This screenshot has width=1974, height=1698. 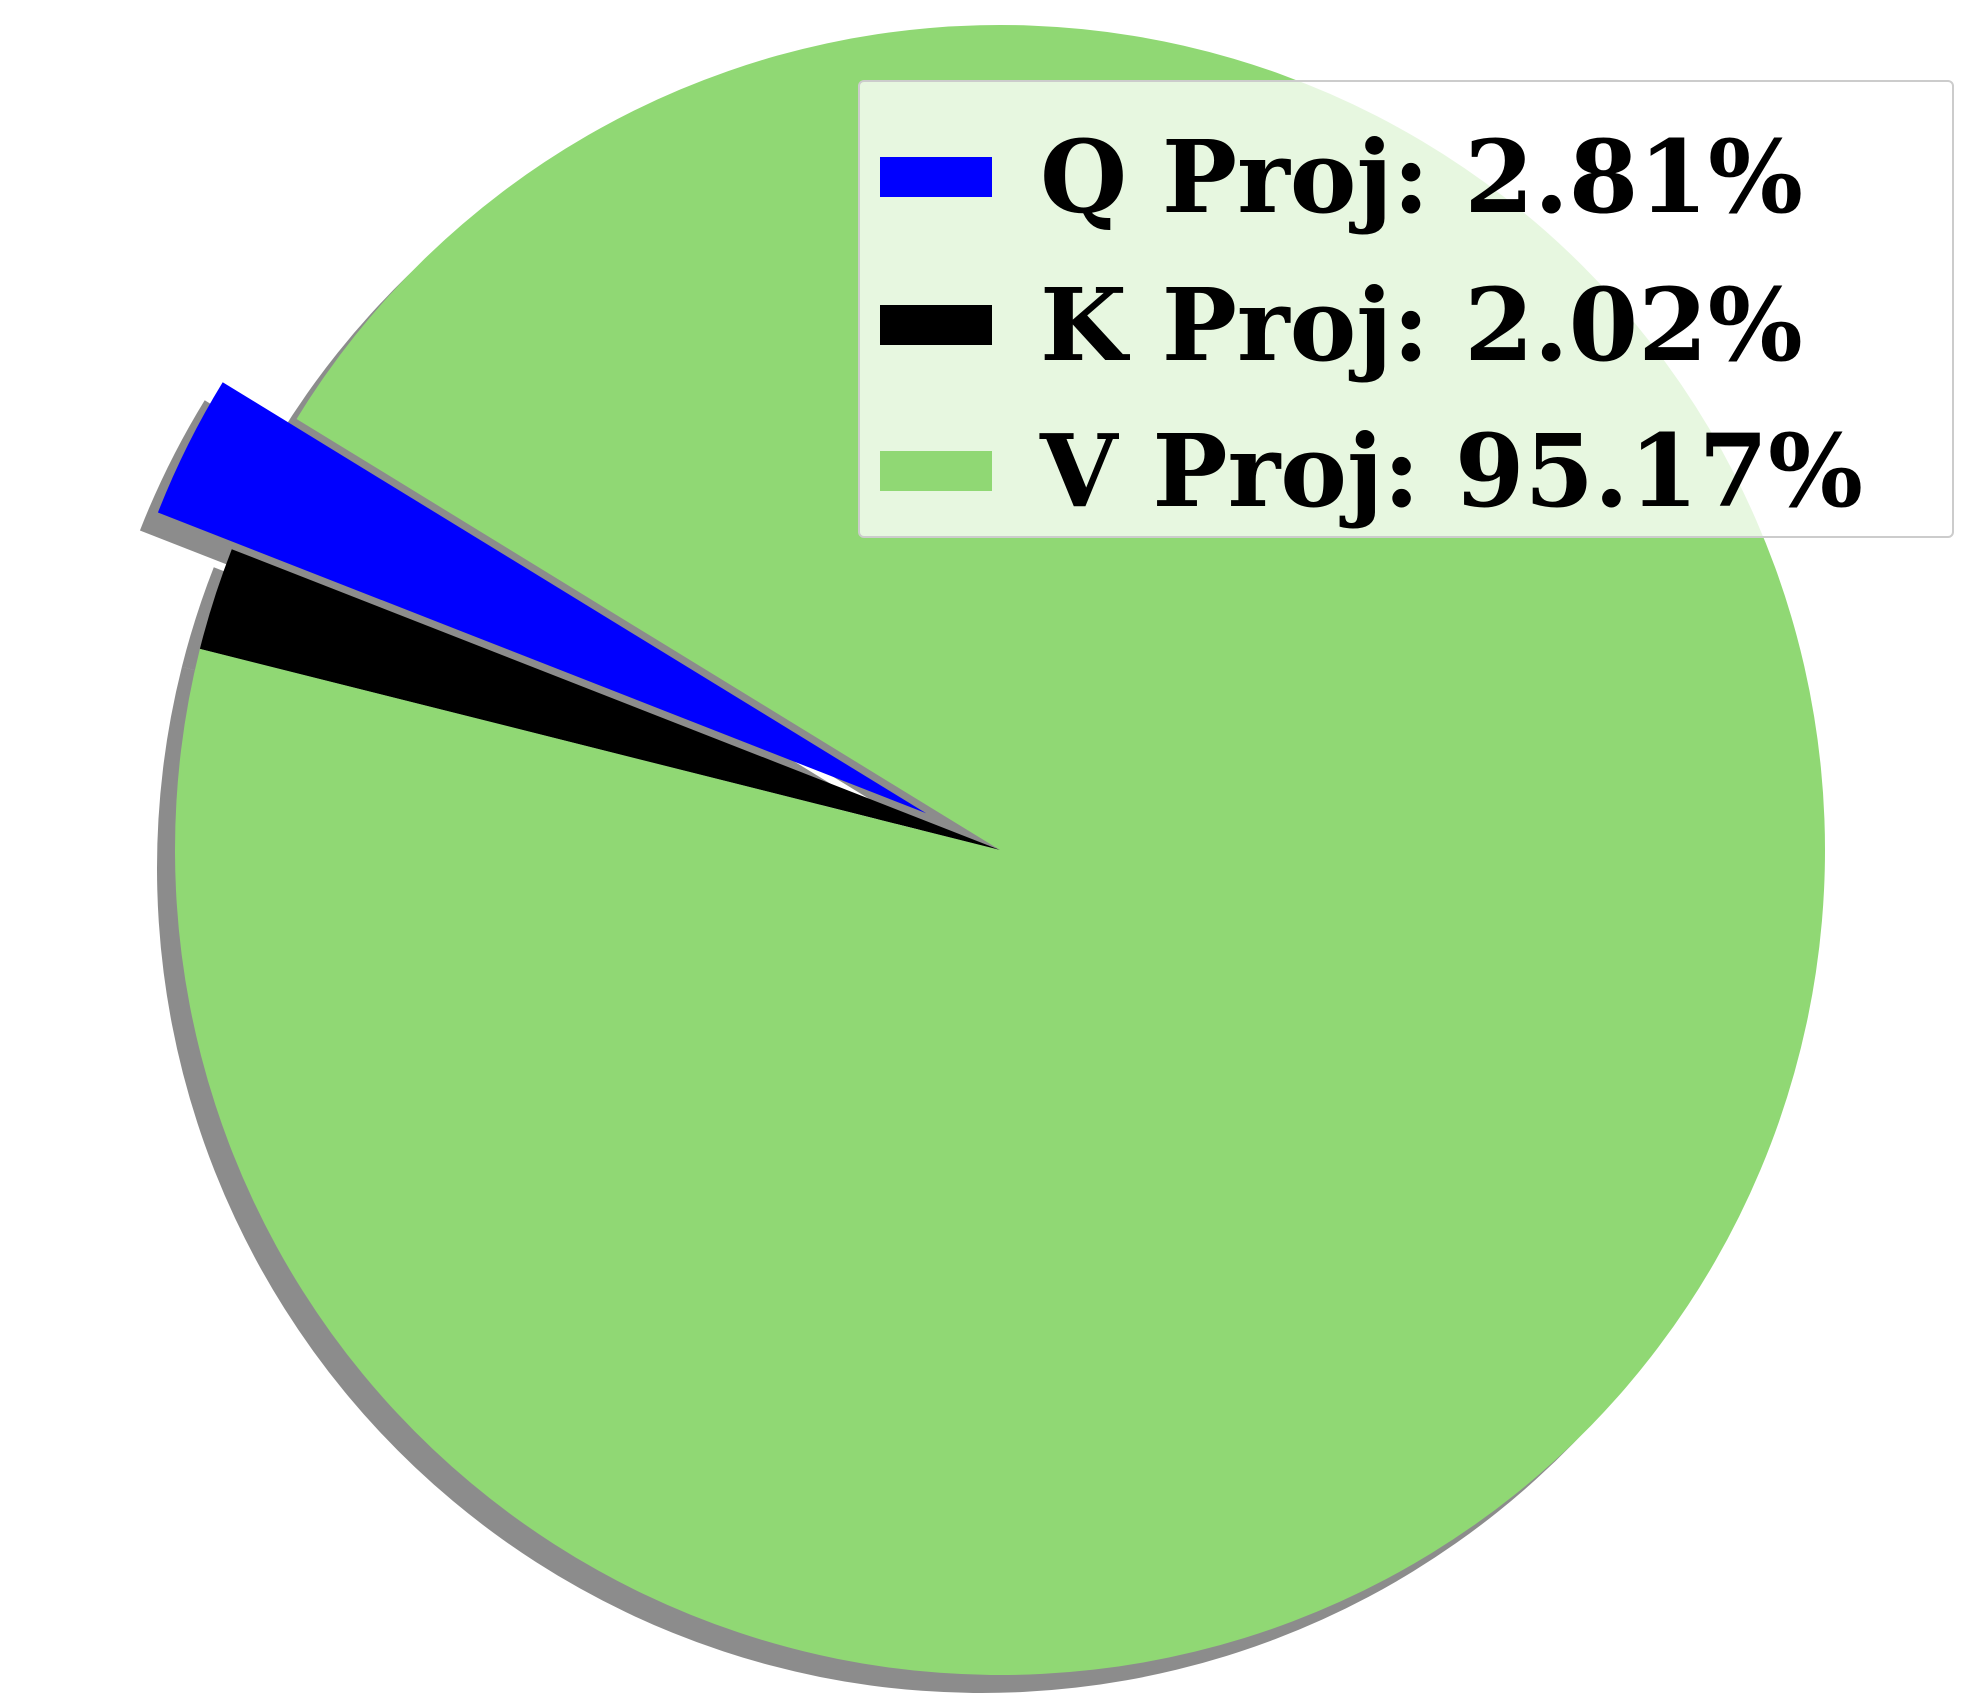 I want to click on legend-swatch-q-proj, so click(x=936, y=177).